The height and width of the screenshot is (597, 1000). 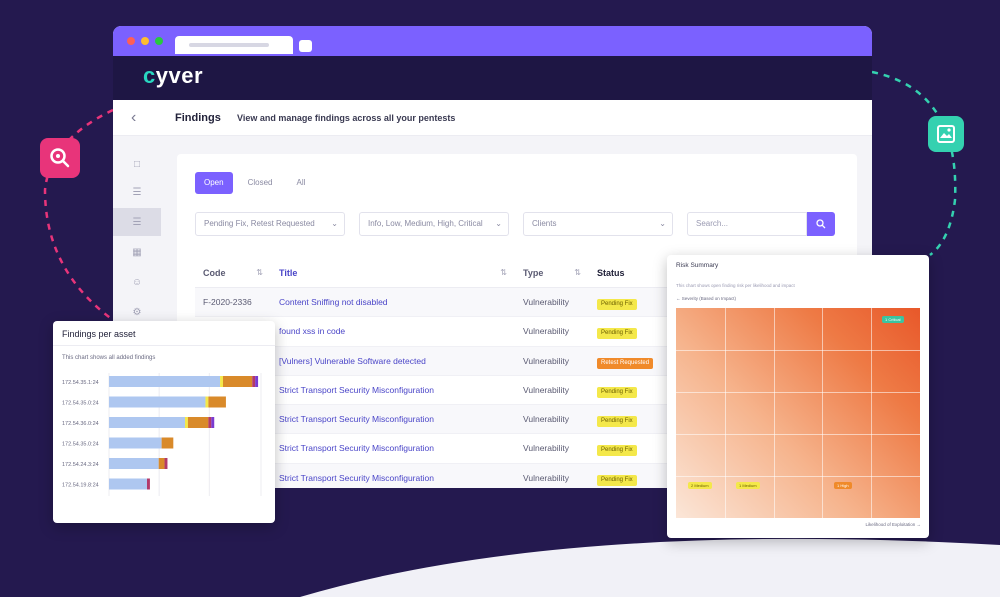 What do you see at coordinates (352, 360) in the screenshot?
I see `finding-title-link: [Vulners] Vulnerable Software detected` at bounding box center [352, 360].